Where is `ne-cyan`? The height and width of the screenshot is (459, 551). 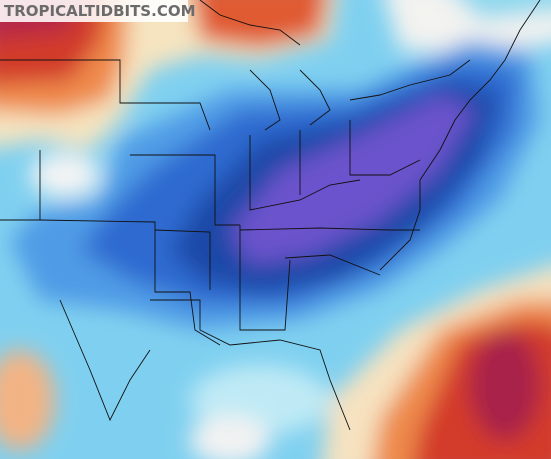 ne-cyan is located at coordinates (505, 10).